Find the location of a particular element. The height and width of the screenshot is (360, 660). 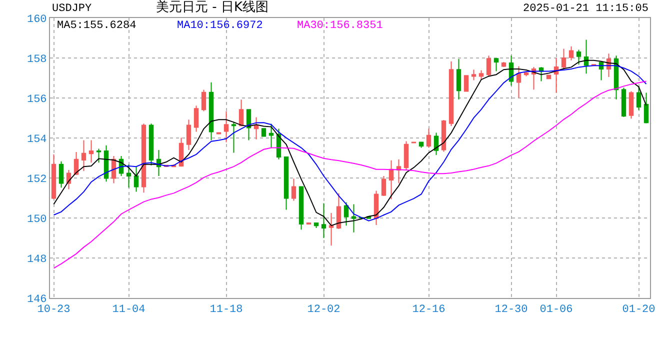

y-tick-label: 146 is located at coordinates (36, 300).